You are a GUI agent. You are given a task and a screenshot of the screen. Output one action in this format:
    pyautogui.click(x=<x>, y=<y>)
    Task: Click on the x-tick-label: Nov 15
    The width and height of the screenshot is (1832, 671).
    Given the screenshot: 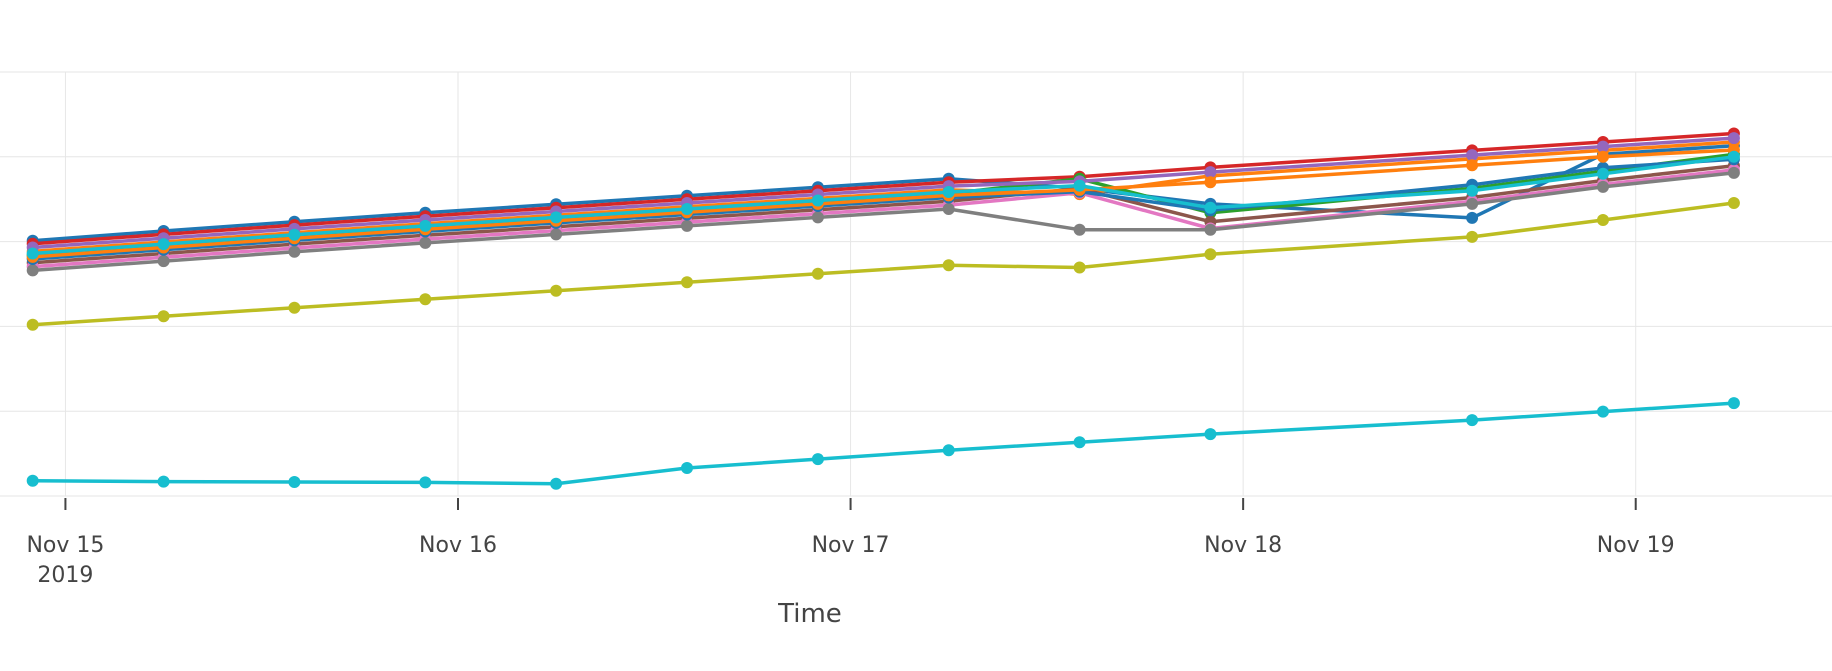 What is the action you would take?
    pyautogui.click(x=65, y=545)
    